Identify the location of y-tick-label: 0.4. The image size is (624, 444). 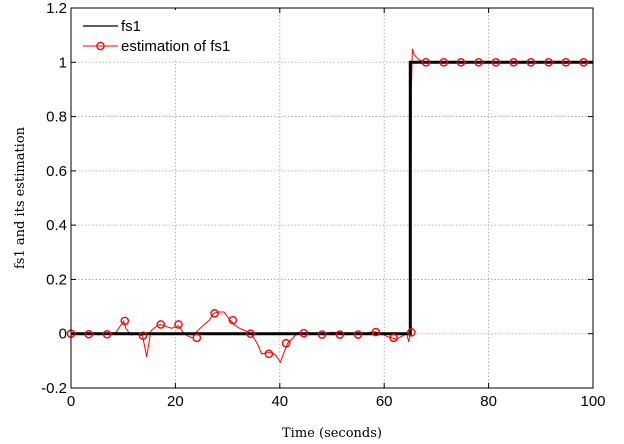
(56, 225).